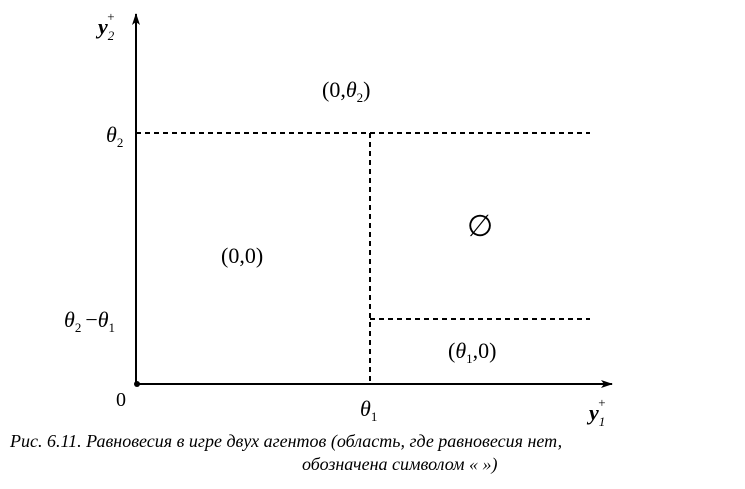  Describe the element at coordinates (480, 226) in the screenshot. I see `region-empty-set: ∅` at that location.